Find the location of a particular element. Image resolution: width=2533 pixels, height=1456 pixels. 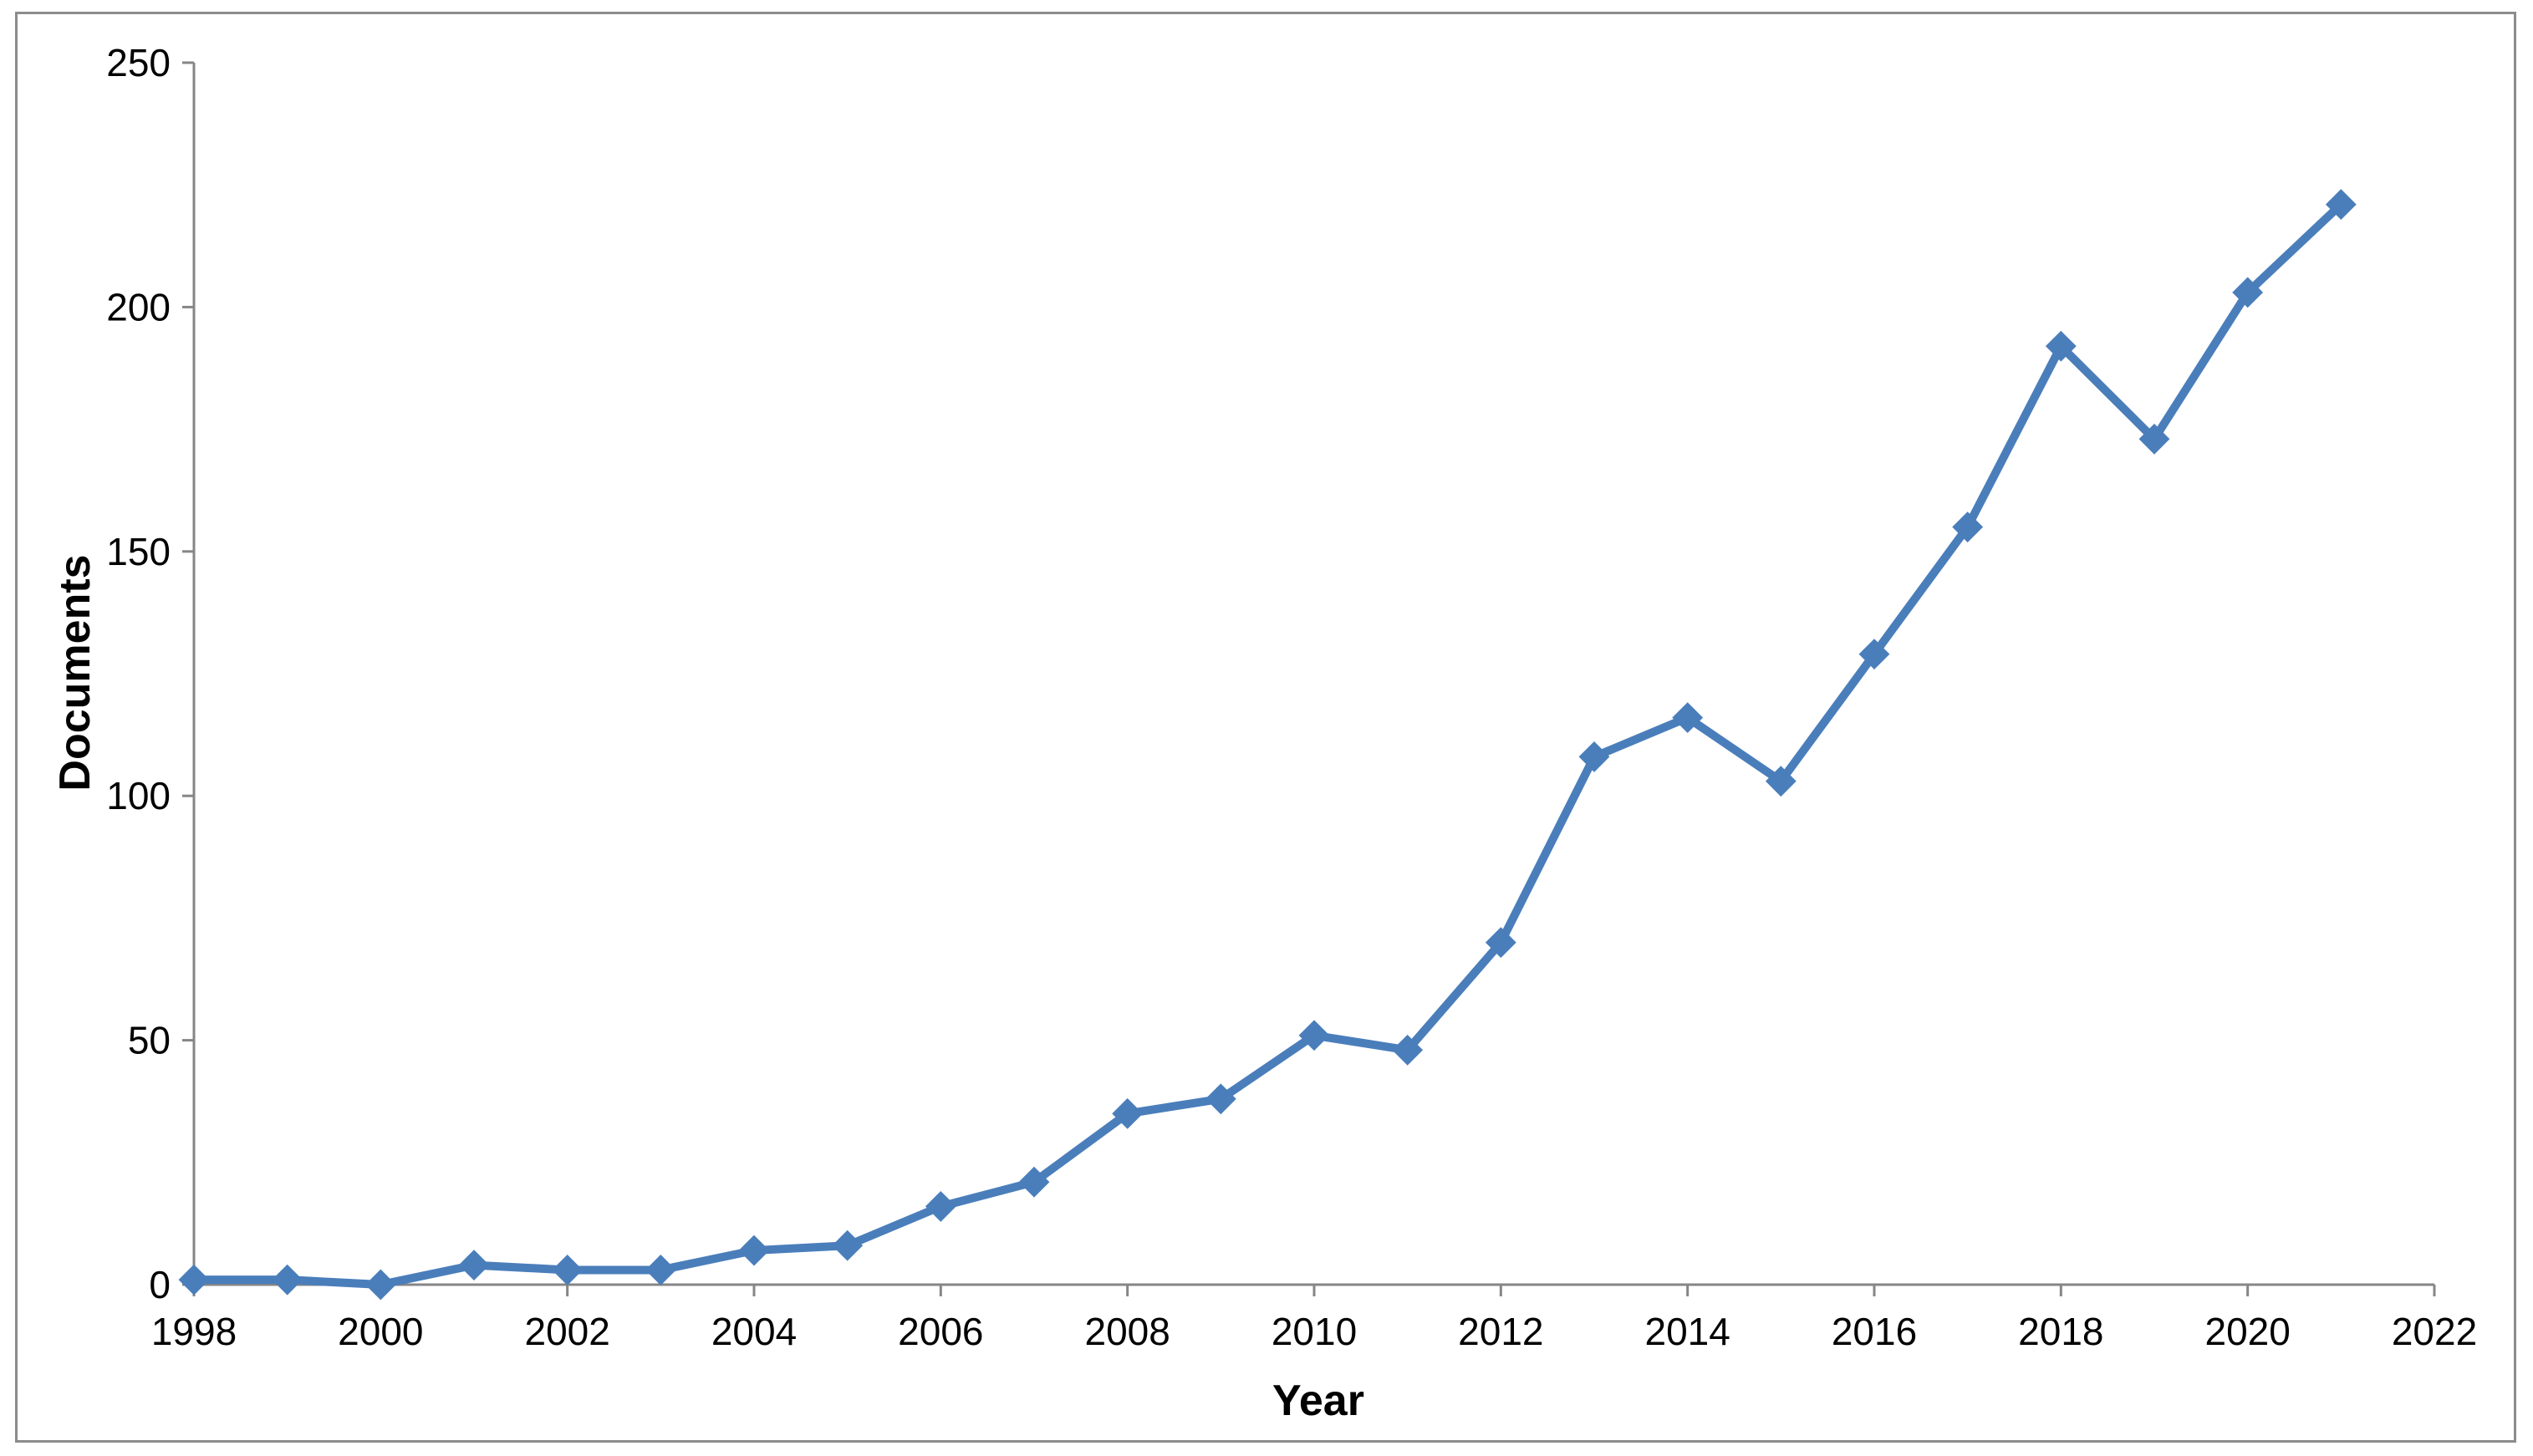

y-tick-label: 150 is located at coordinates (138, 551).